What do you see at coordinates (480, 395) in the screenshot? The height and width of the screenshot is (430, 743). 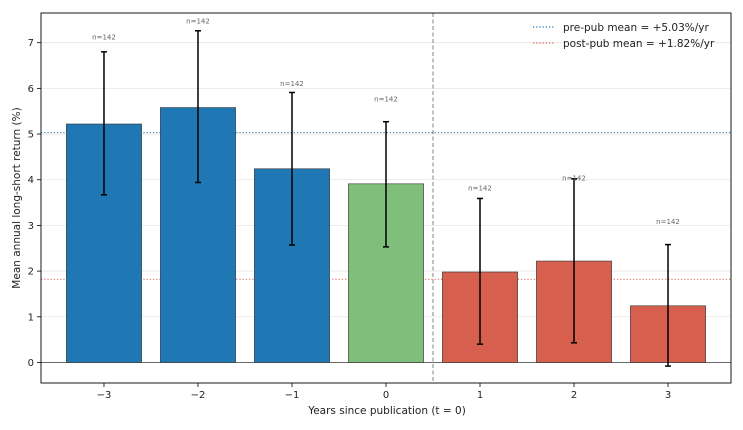 I see `x-tick-label-4: 1` at bounding box center [480, 395].